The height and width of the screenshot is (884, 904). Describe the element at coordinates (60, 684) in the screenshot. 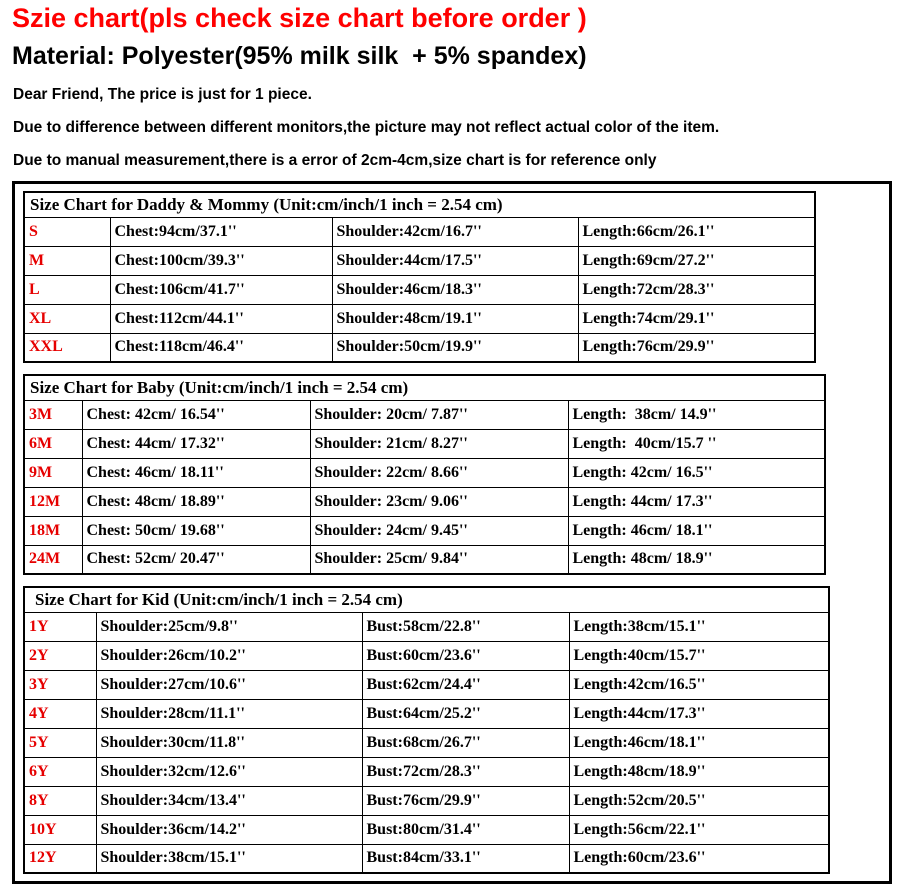

I see `size-label: 3Y` at that location.